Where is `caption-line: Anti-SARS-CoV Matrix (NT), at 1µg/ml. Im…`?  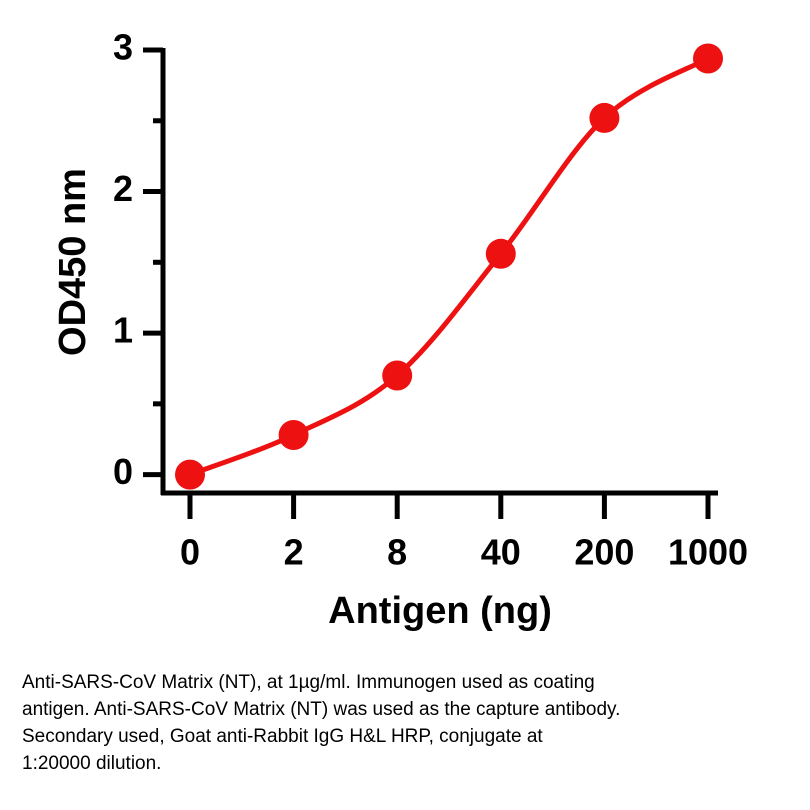 caption-line: Anti-SARS-CoV Matrix (NT), at 1µg/ml. Im… is located at coordinates (308, 682).